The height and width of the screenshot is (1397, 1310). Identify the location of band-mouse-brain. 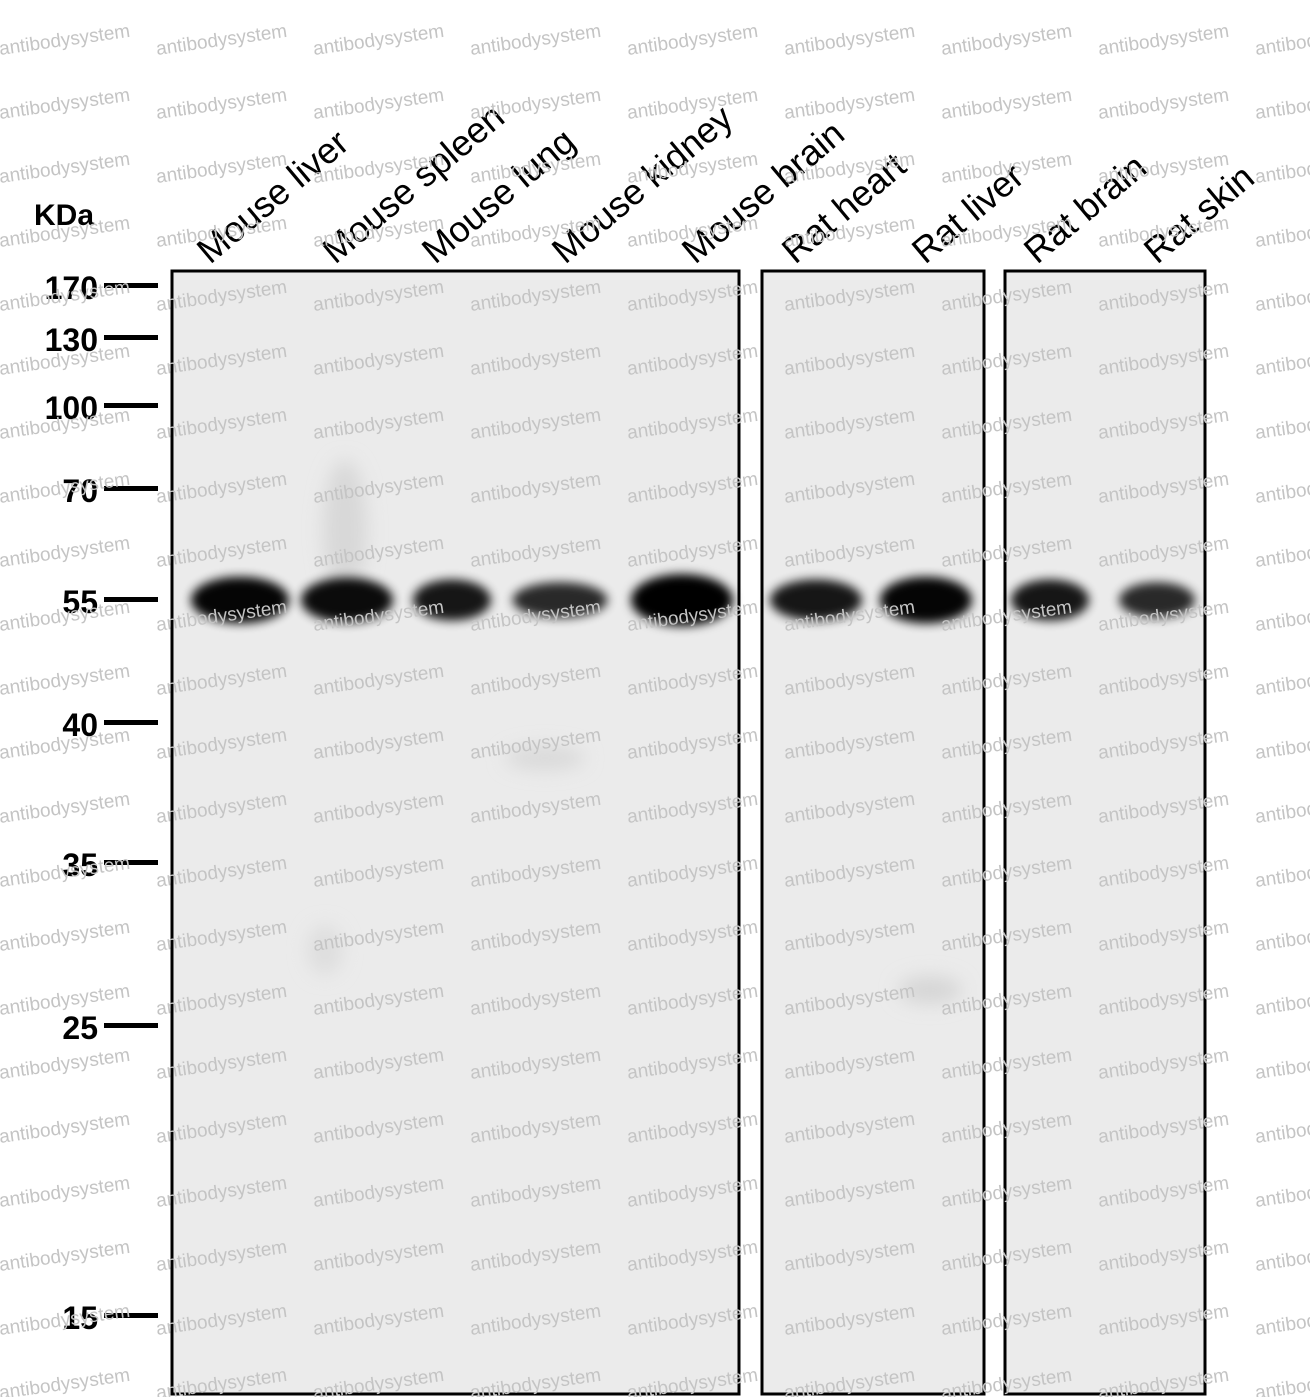
(682, 600).